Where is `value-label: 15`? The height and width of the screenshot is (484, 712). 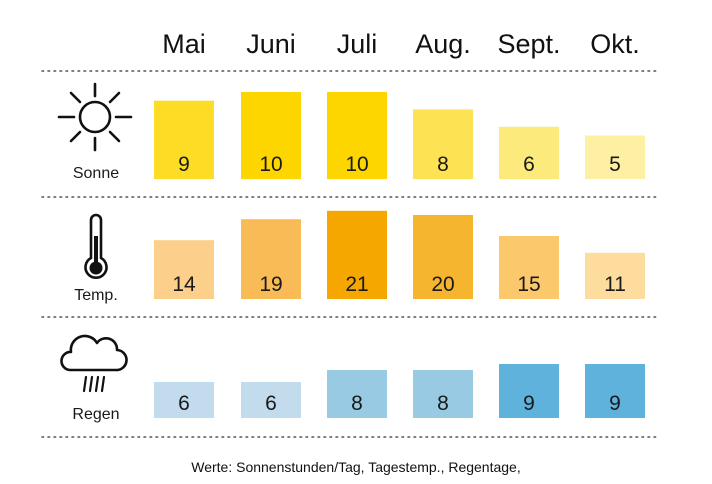
value-label: 15 is located at coordinates (528, 284).